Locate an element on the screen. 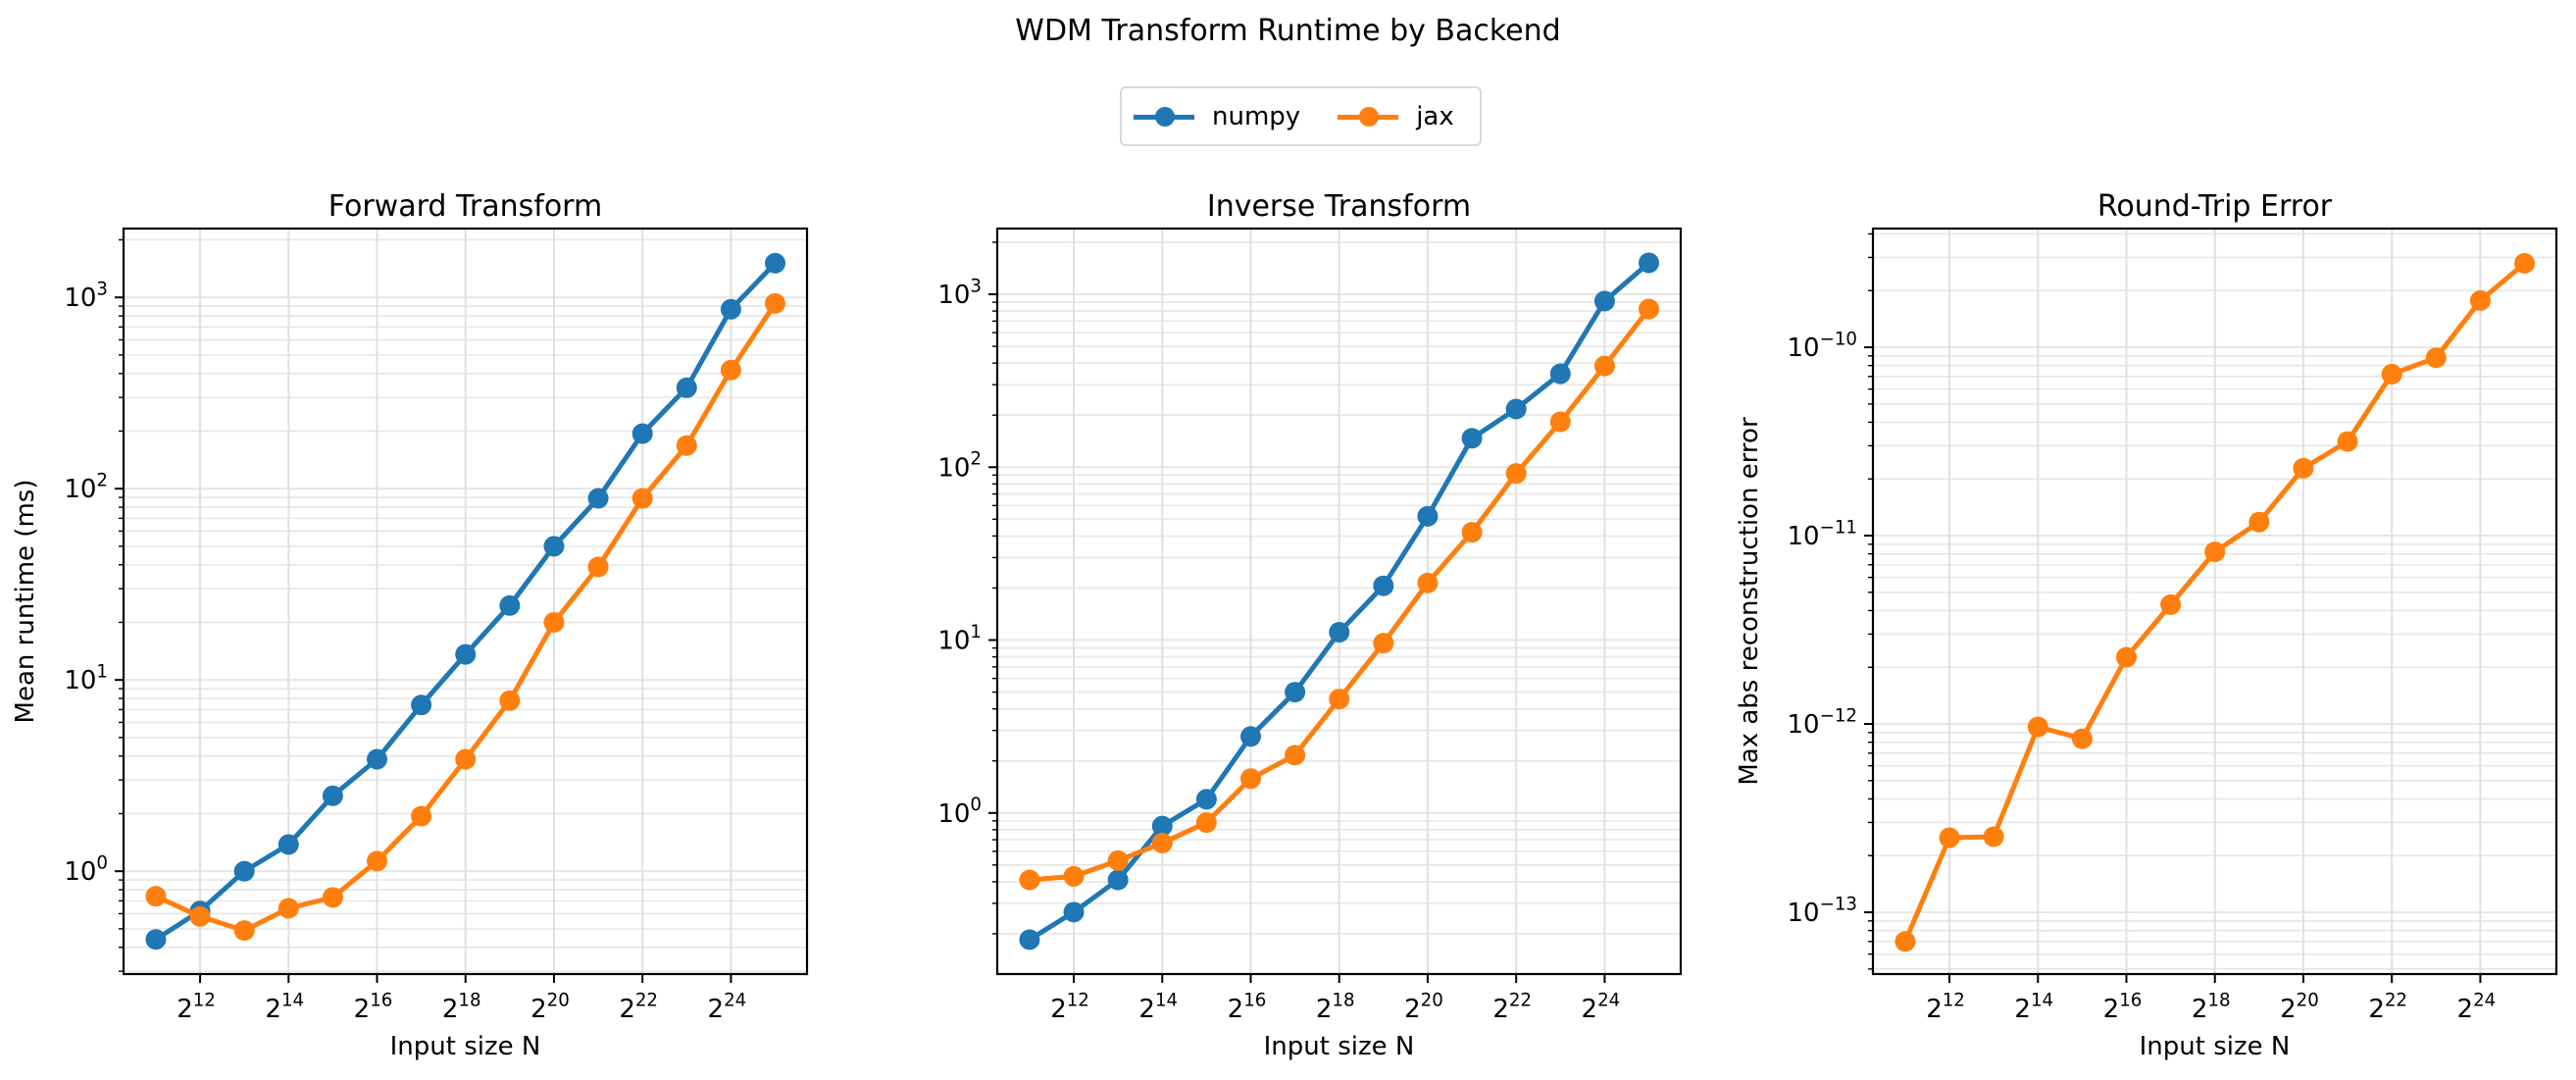 This screenshot has width=2576, height=1080. y-tick-label: 10⁻¹² is located at coordinates (1822, 722).